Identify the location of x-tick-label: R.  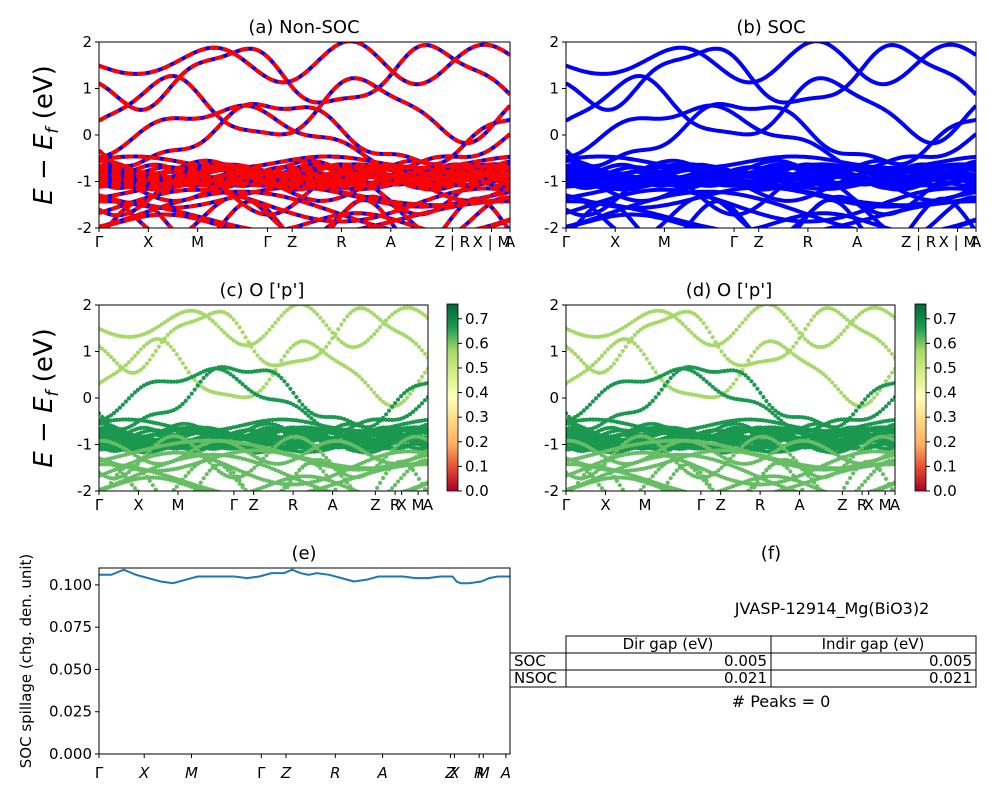
(808, 242).